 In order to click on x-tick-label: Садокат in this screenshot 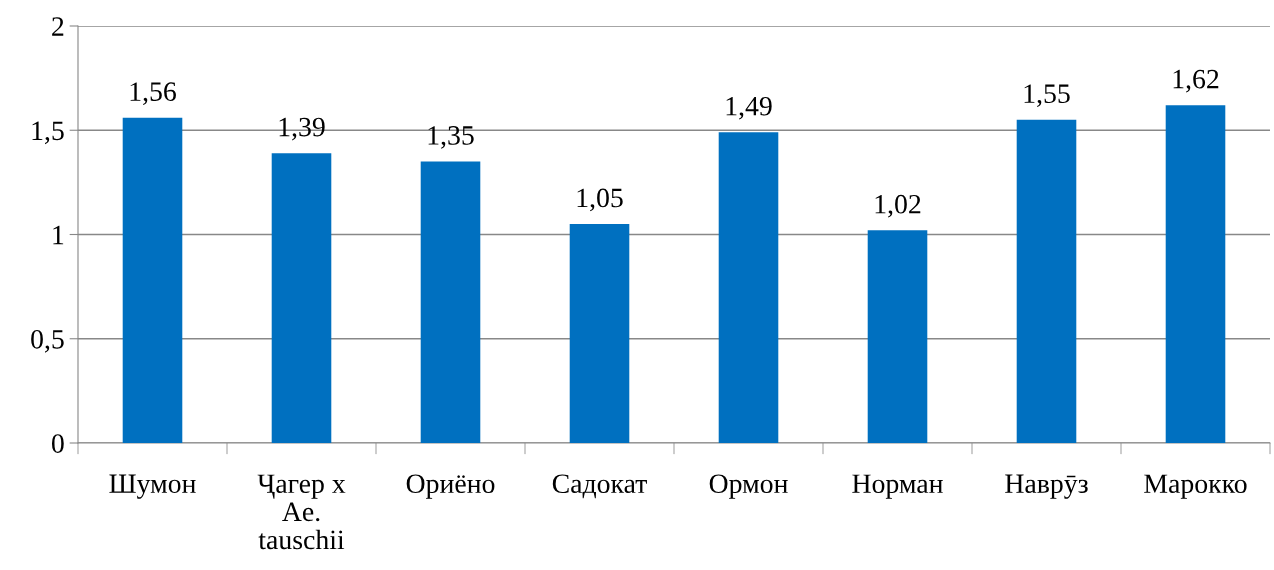, I will do `click(599, 486)`.